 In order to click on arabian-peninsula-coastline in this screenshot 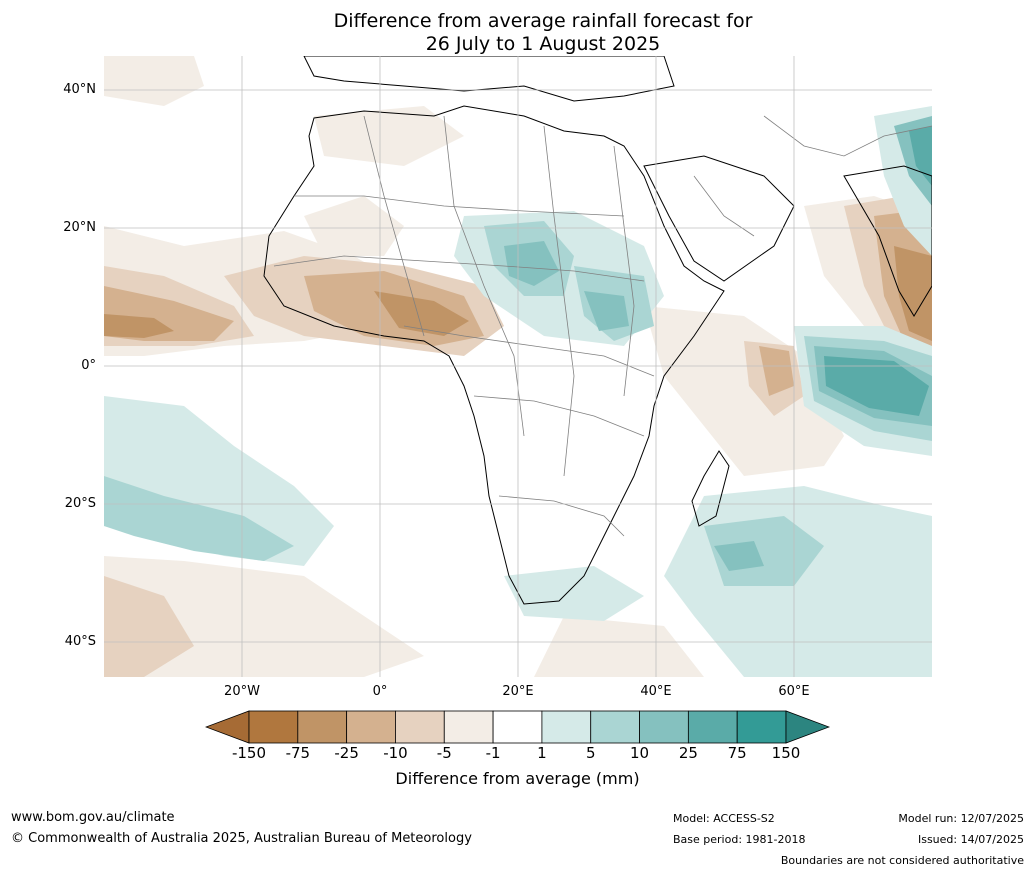, I will do `click(719, 218)`.